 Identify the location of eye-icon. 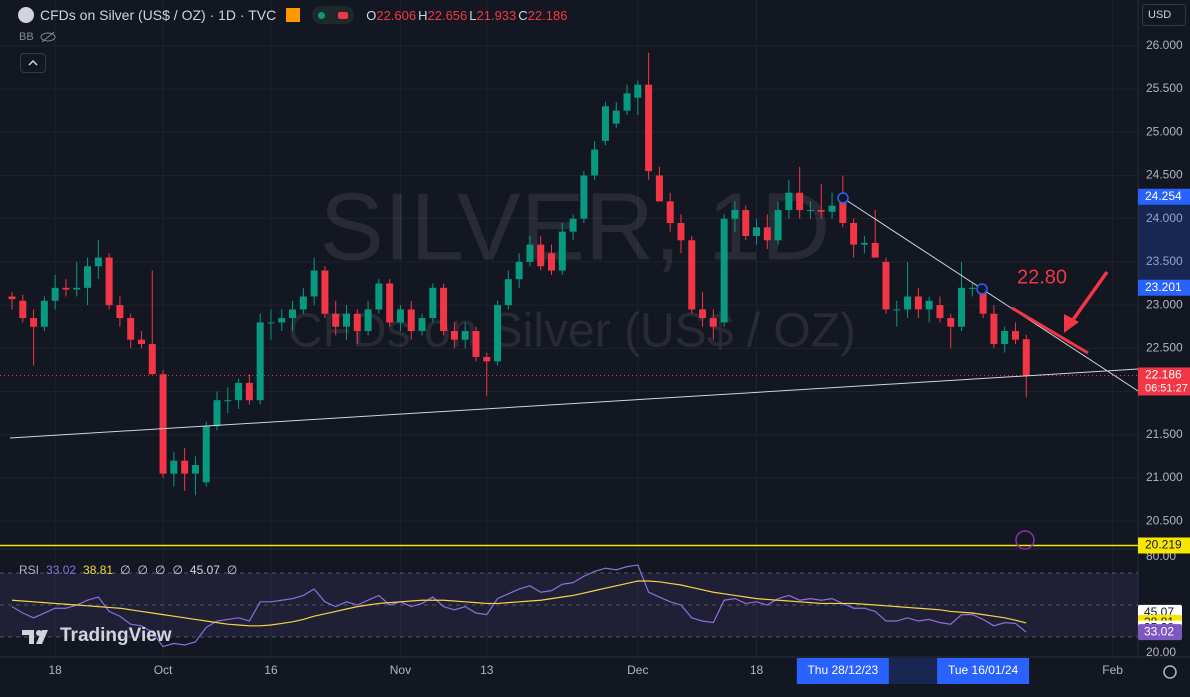
(48, 37).